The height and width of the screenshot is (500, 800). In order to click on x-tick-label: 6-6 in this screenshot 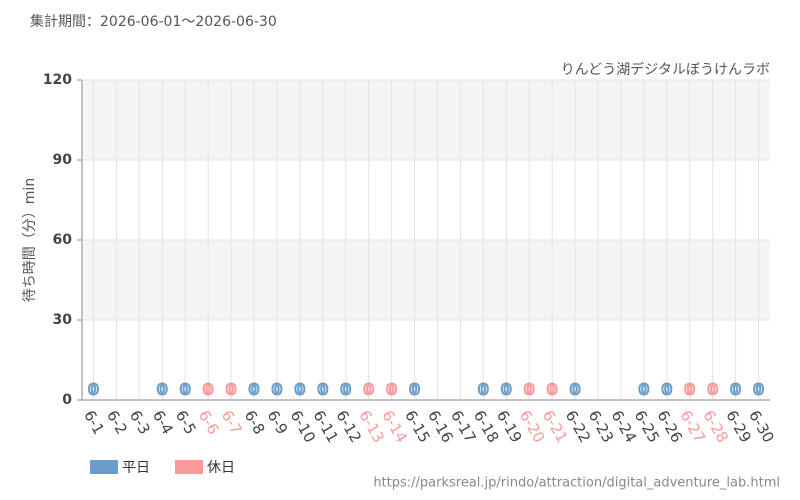, I will do `click(209, 422)`.